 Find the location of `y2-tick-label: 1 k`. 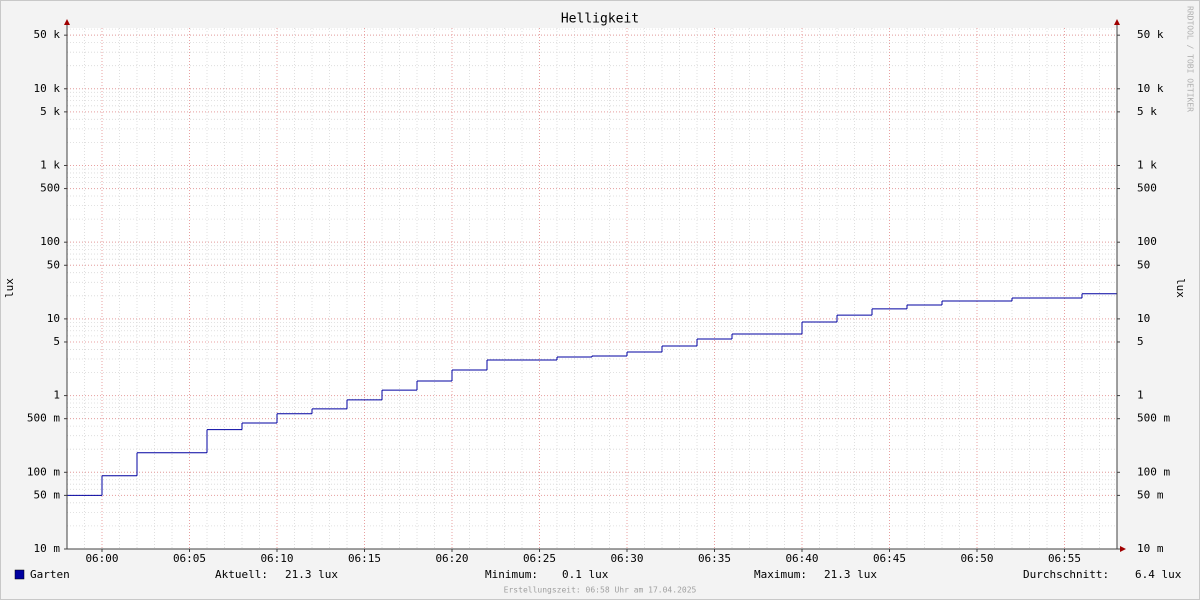

y2-tick-label: 1 k is located at coordinates (1147, 164).